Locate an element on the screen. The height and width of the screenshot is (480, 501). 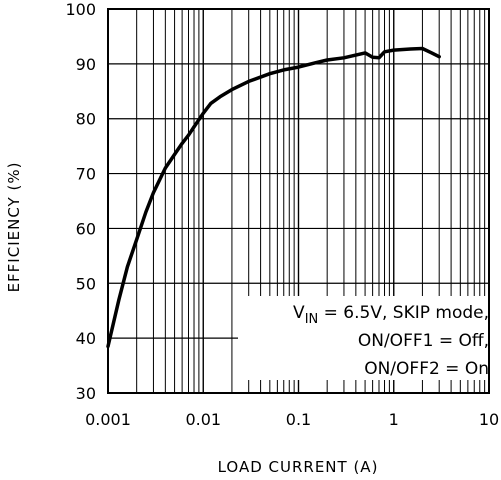
y-tick-label: 70 is located at coordinates (86, 174).